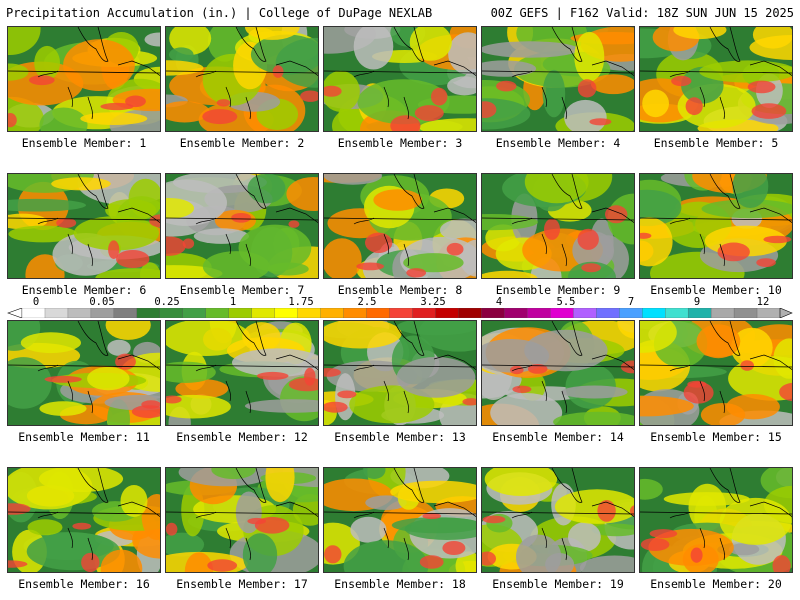 The image size is (800, 600). I want to click on colorbar: 0 0.05 0.25 1 1.75 2.5 3.25 4 5.5 7 9 12, so click(400, 308).